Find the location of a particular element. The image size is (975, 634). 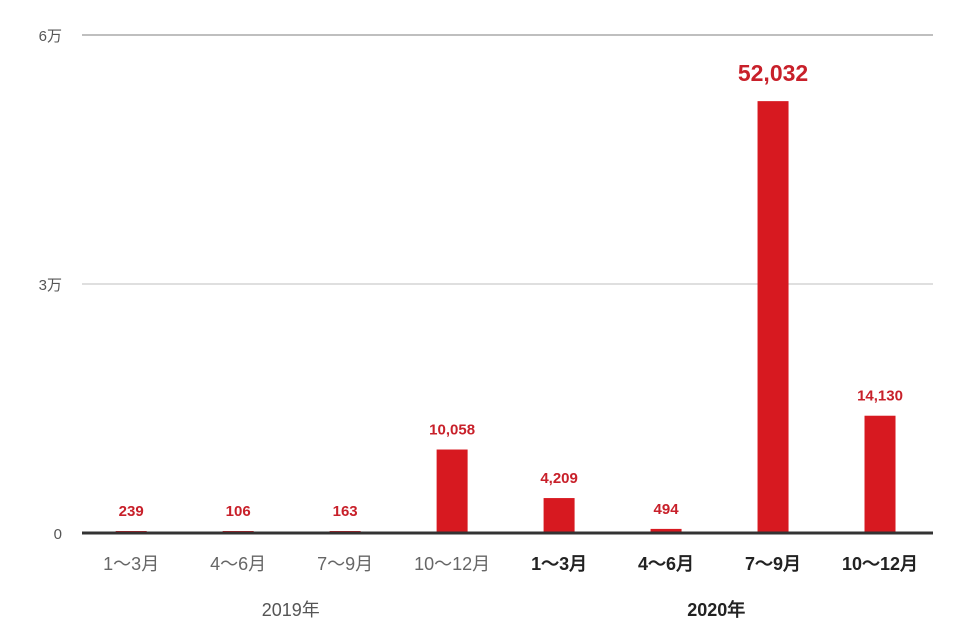

data-label: 106 is located at coordinates (238, 511).